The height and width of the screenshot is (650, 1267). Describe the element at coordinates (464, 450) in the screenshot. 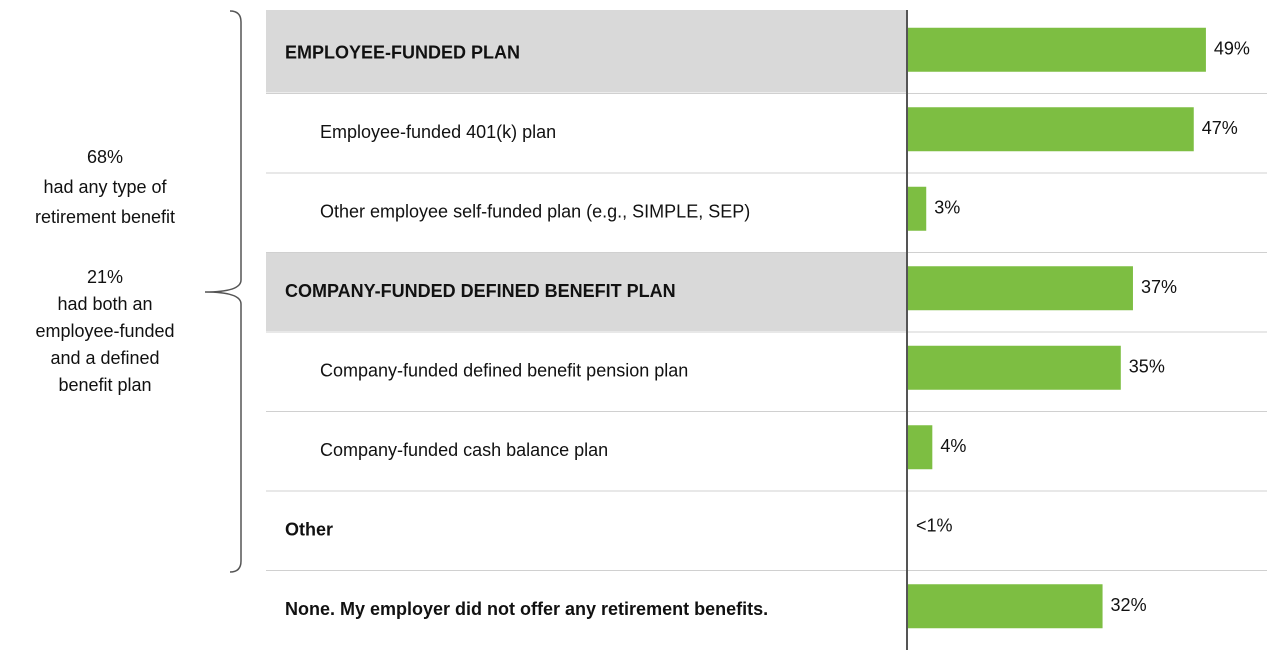

I see `category-label: Company-funded cash balance plan` at that location.